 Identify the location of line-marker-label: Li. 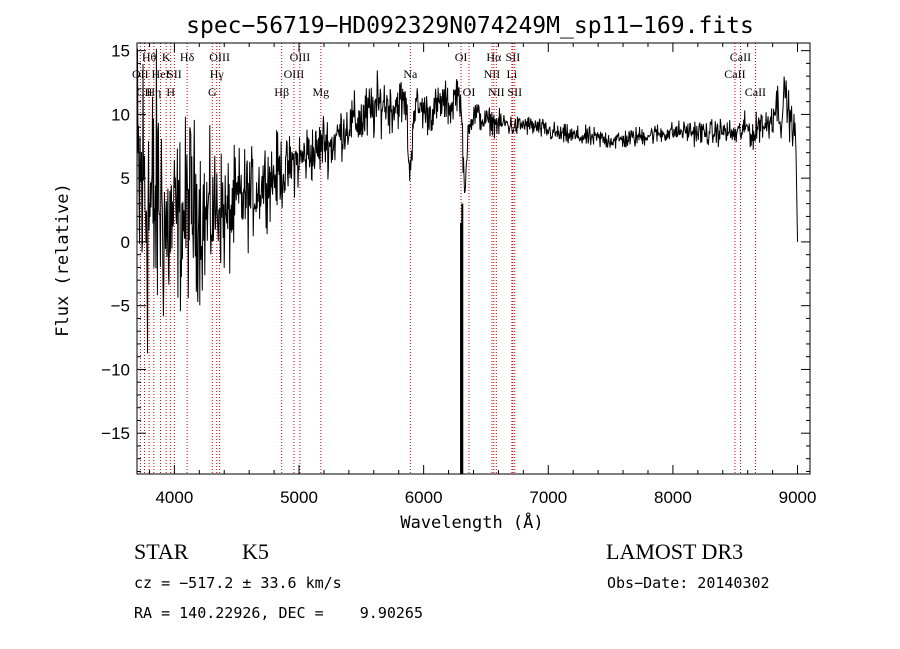
(512, 74).